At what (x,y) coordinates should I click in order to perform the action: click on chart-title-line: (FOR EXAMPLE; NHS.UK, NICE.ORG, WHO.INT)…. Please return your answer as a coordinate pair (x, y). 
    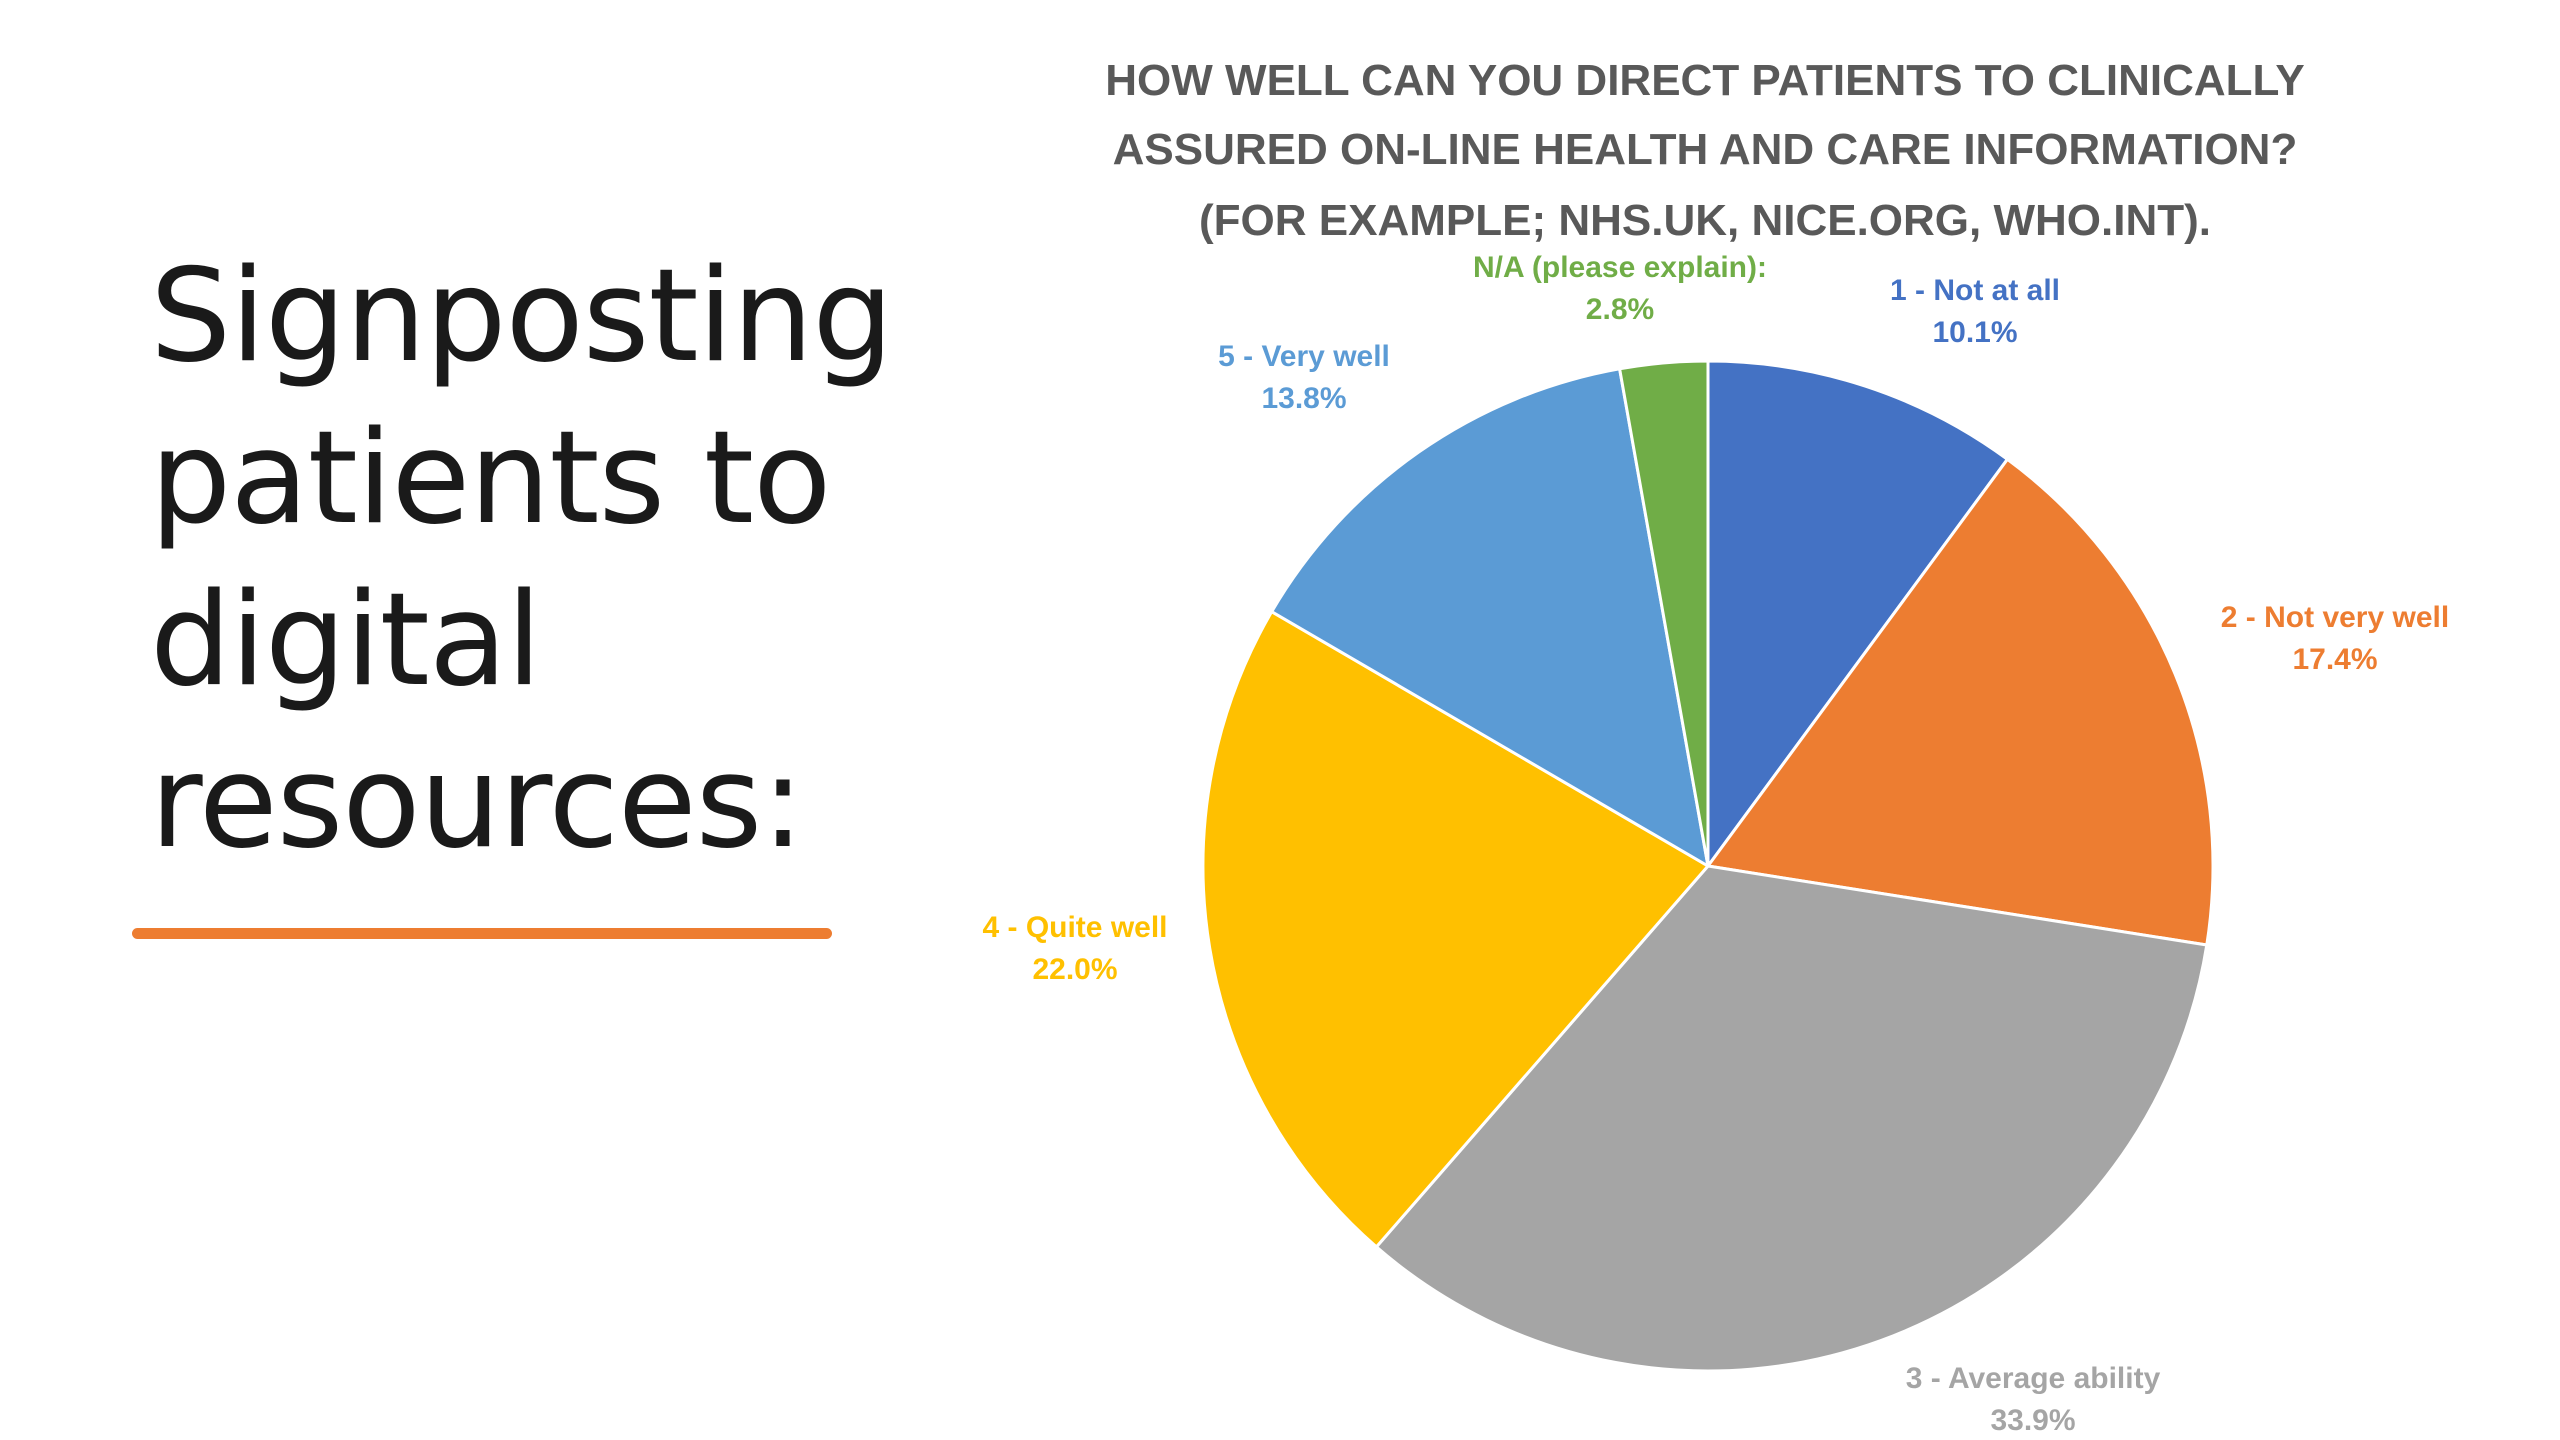
    Looking at the image, I should click on (1705, 220).